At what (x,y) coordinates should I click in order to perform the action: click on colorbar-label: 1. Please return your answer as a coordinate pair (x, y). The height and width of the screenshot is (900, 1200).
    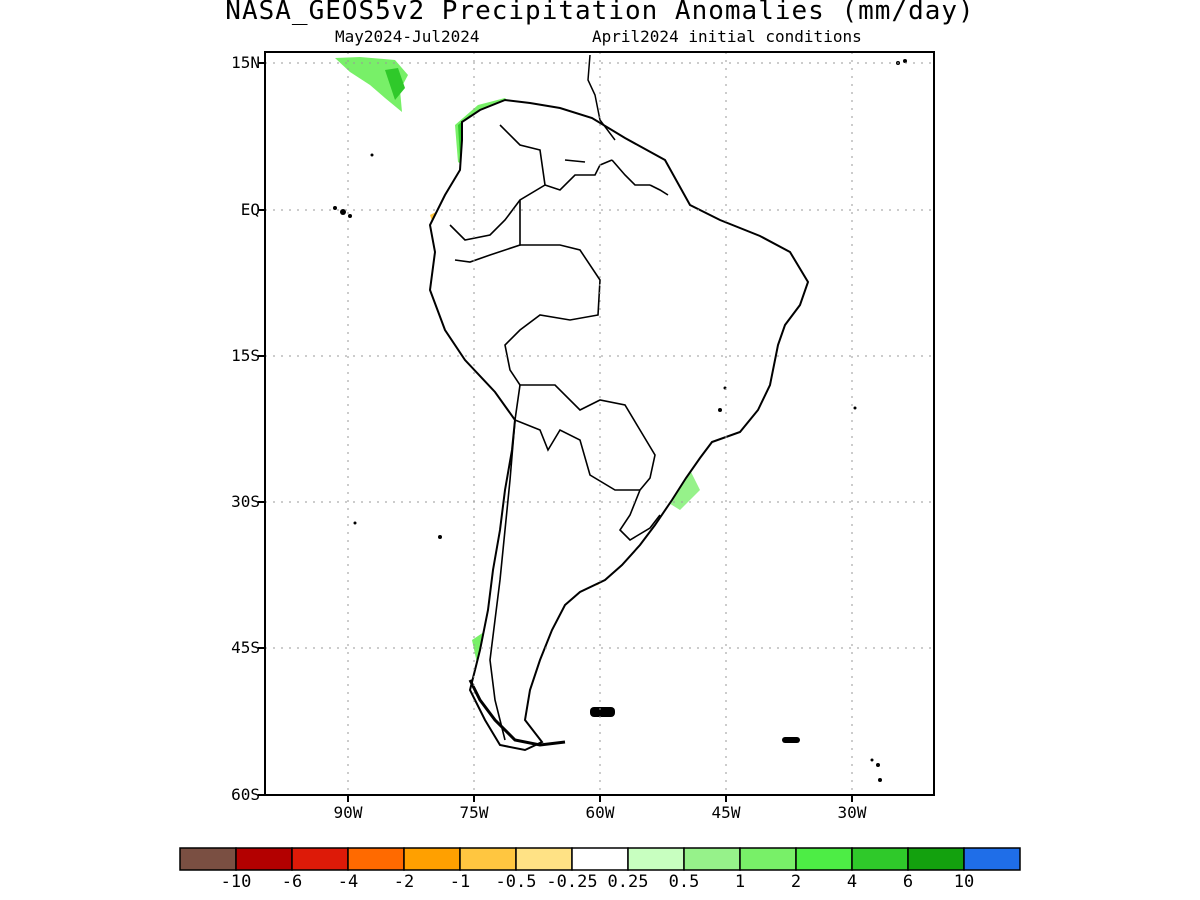
    Looking at the image, I should click on (740, 882).